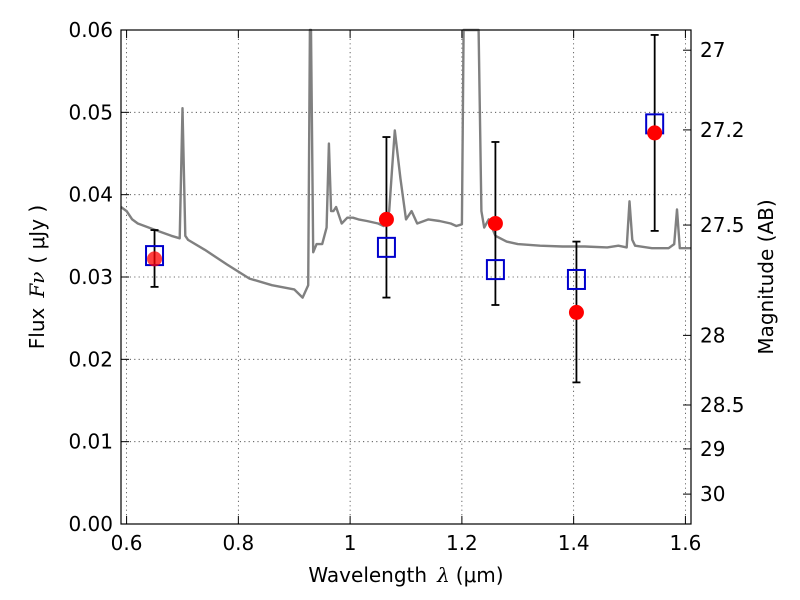 This screenshot has width=800, height=600. Describe the element at coordinates (367, 575) in the screenshot. I see `x-axis-label-text: Wavelength` at that location.